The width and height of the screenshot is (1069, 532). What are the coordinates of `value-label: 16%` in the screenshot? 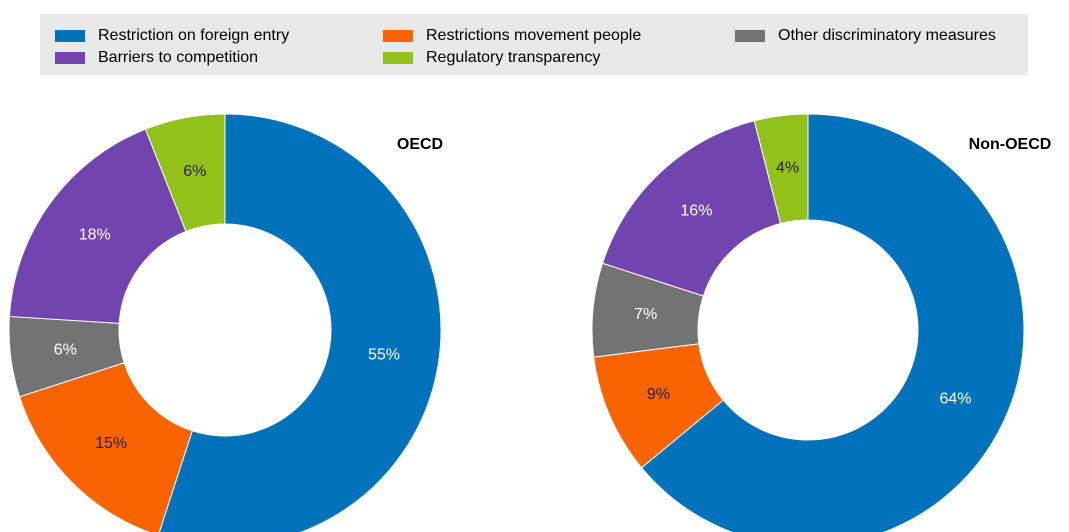 It's located at (696, 210).